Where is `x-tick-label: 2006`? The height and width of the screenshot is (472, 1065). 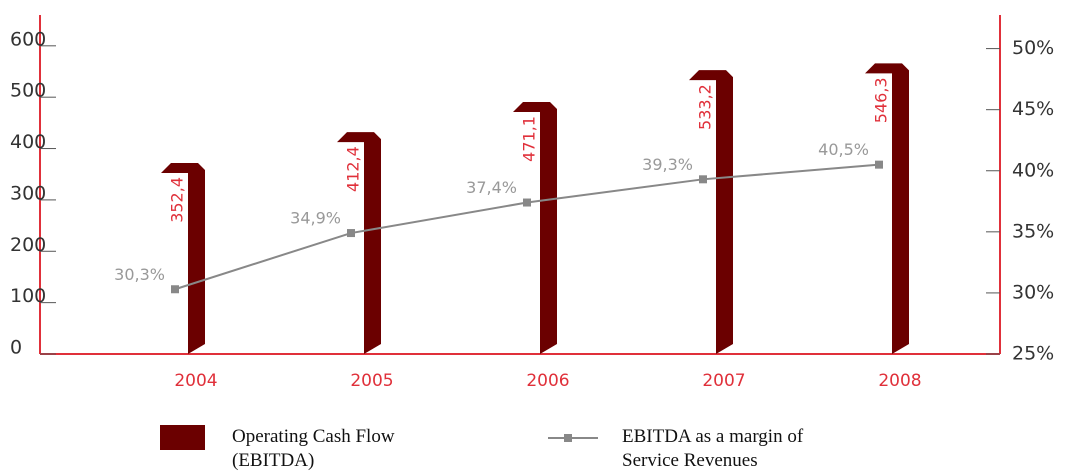 x-tick-label: 2006 is located at coordinates (547, 381).